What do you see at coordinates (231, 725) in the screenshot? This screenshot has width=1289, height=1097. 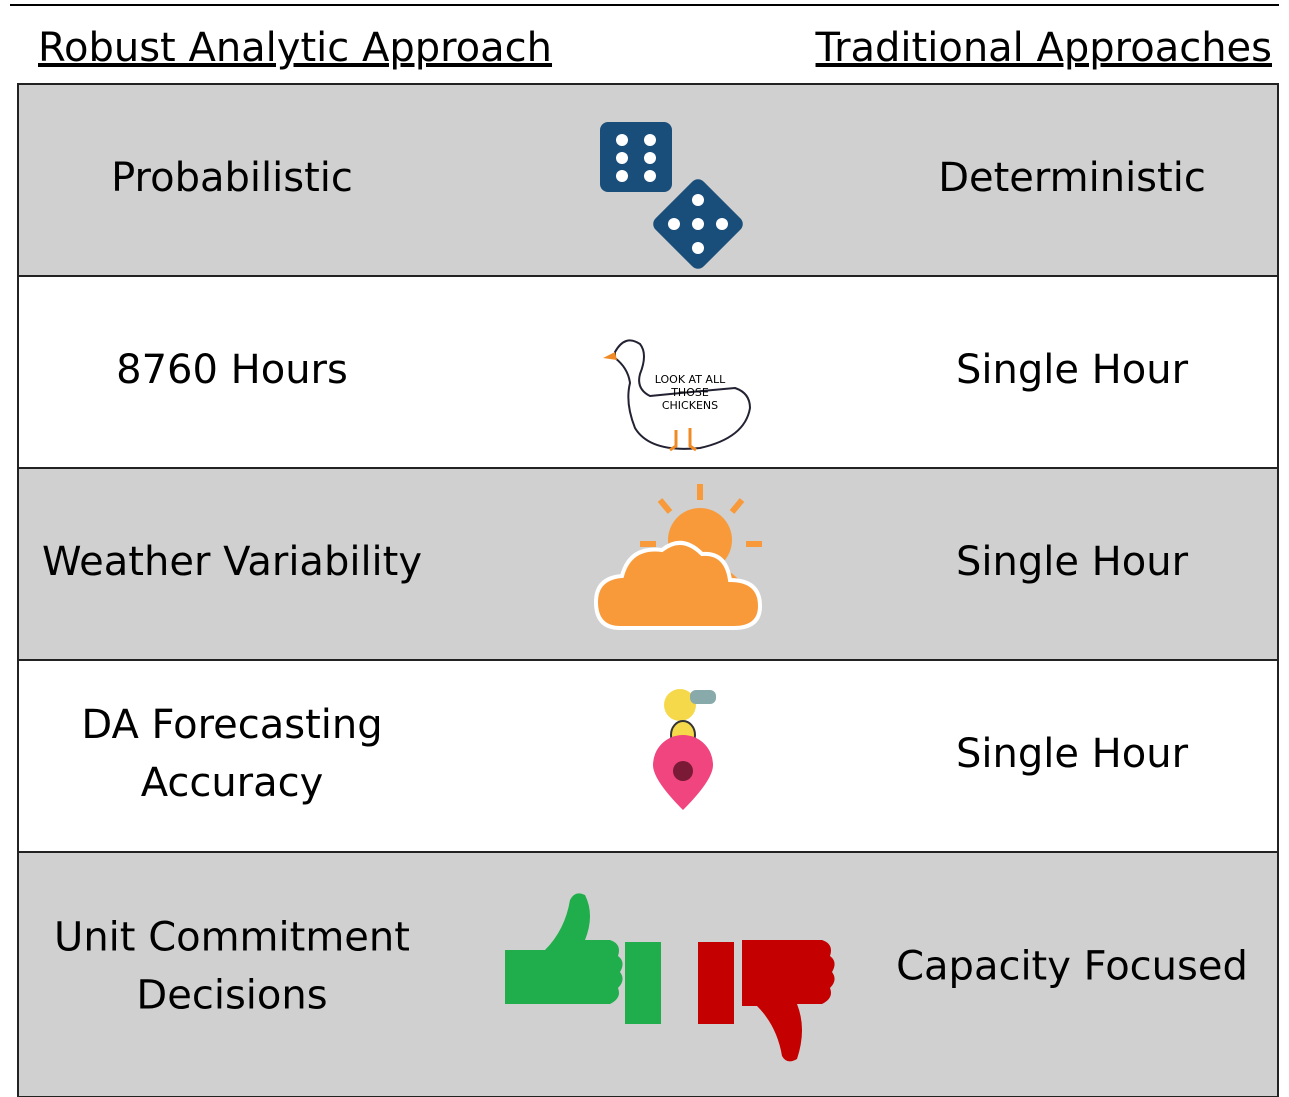 I see `row-left-text: DA Forecasting` at bounding box center [231, 725].